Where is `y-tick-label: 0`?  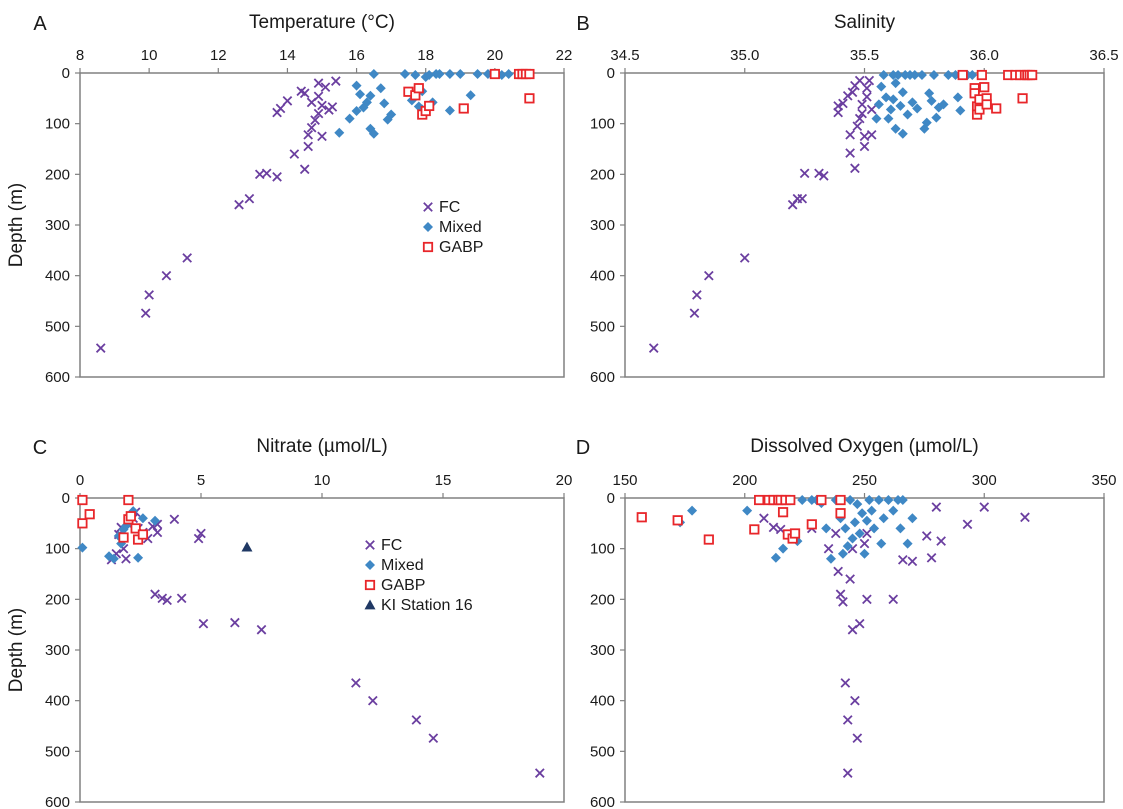
y-tick-label: 0 is located at coordinates (611, 498).